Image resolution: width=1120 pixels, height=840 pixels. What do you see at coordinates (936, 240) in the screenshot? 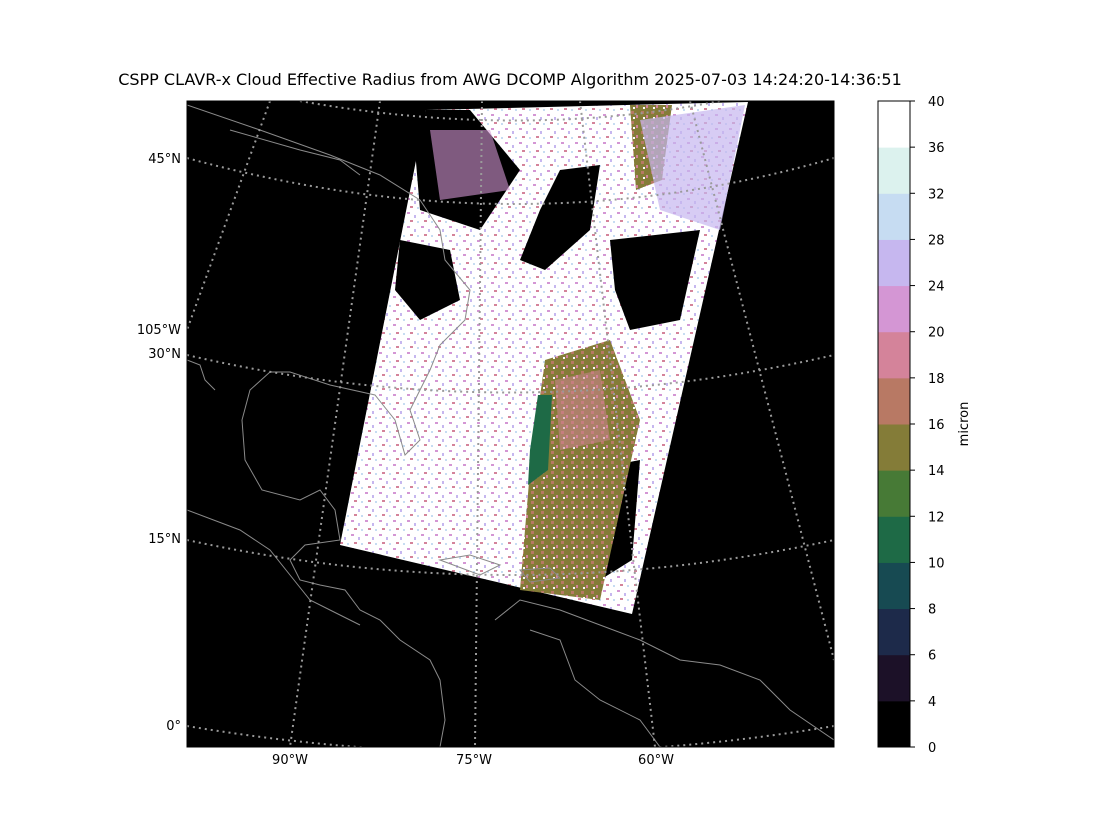
I see `colorbar-tick-label: 28` at bounding box center [936, 240].